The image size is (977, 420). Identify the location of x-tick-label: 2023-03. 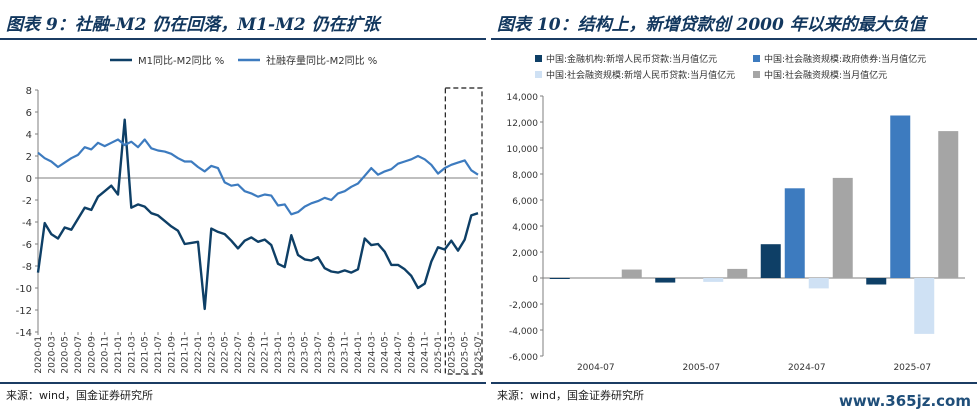
(292, 355).